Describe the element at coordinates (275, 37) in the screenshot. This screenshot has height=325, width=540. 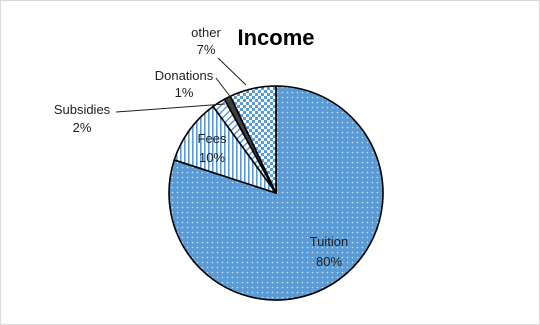
I see `chart-title: Income` at that location.